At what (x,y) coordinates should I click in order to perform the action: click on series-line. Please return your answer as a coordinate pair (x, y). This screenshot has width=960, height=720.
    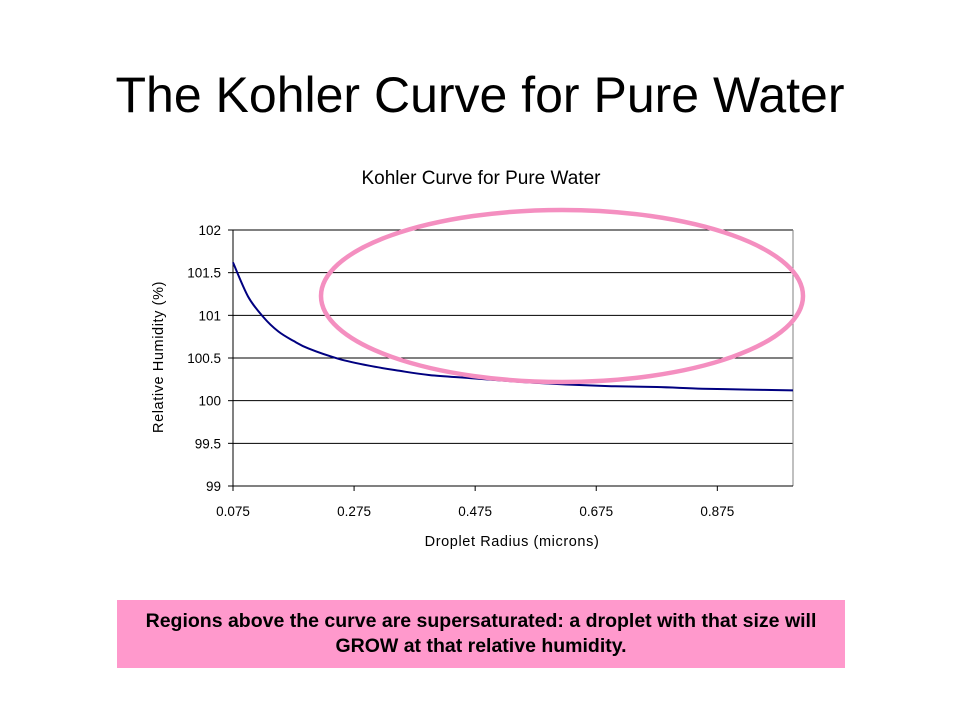
    Looking at the image, I should click on (513, 326).